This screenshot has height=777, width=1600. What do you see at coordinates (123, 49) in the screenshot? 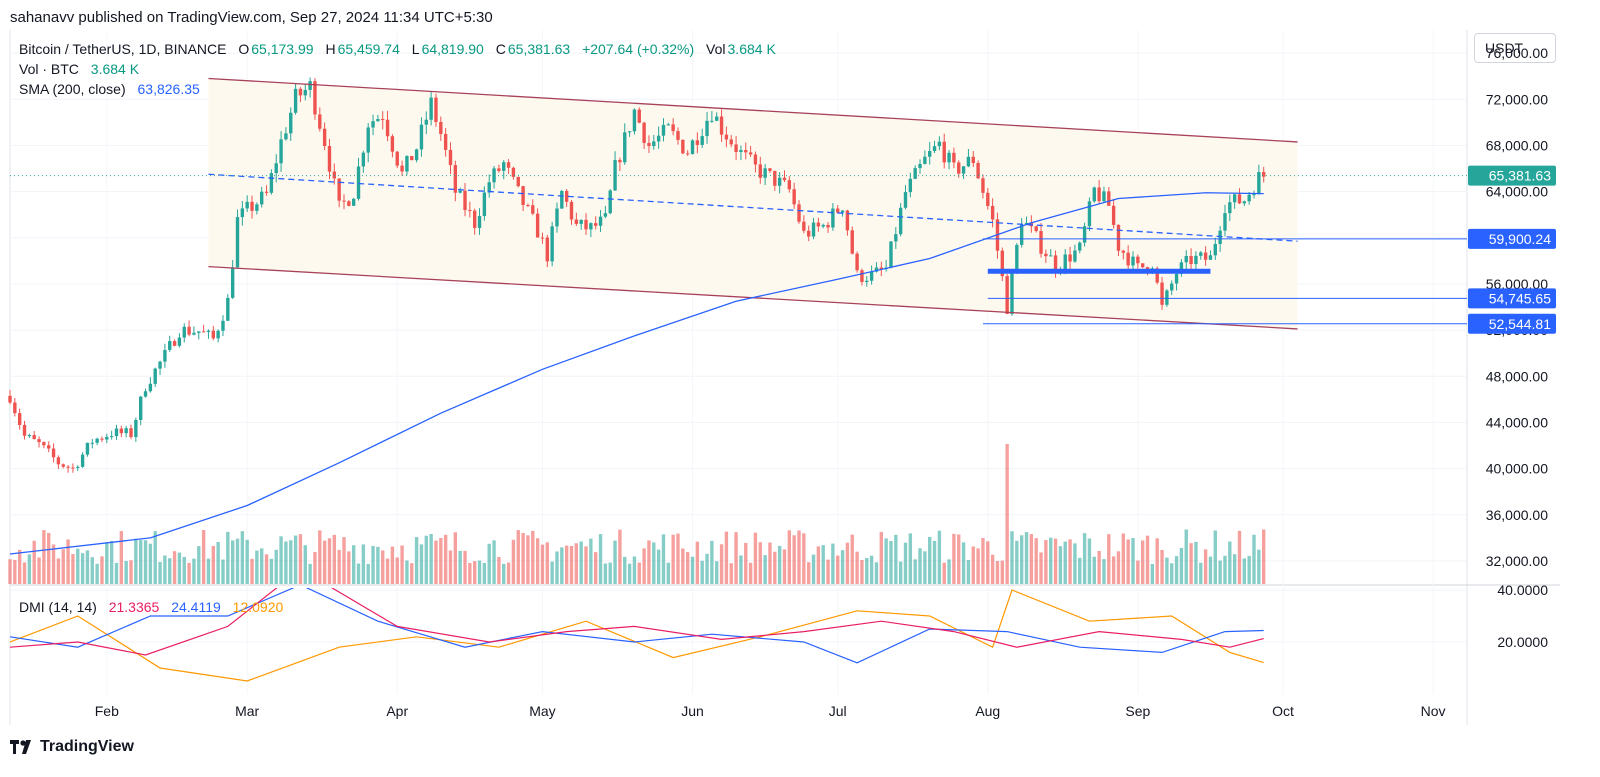
I see `symbol-title: Bitcoin / TetherUS, 1D, BINANCE` at bounding box center [123, 49].